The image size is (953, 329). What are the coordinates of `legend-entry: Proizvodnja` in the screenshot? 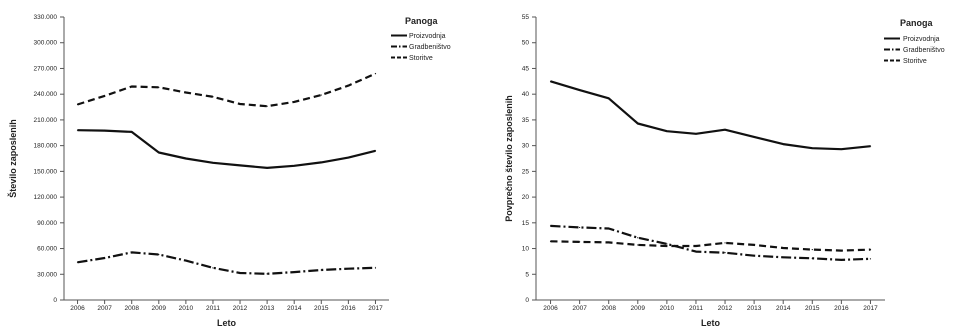 It's located at (921, 39).